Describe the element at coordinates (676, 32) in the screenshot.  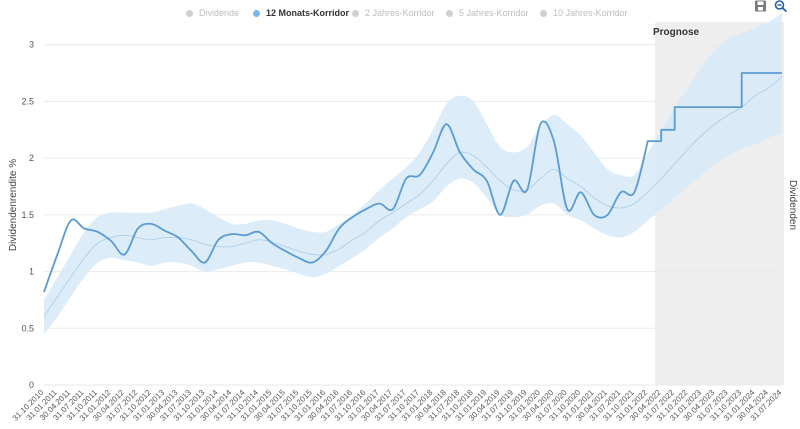
I see `forecast-label: Prognose` at that location.